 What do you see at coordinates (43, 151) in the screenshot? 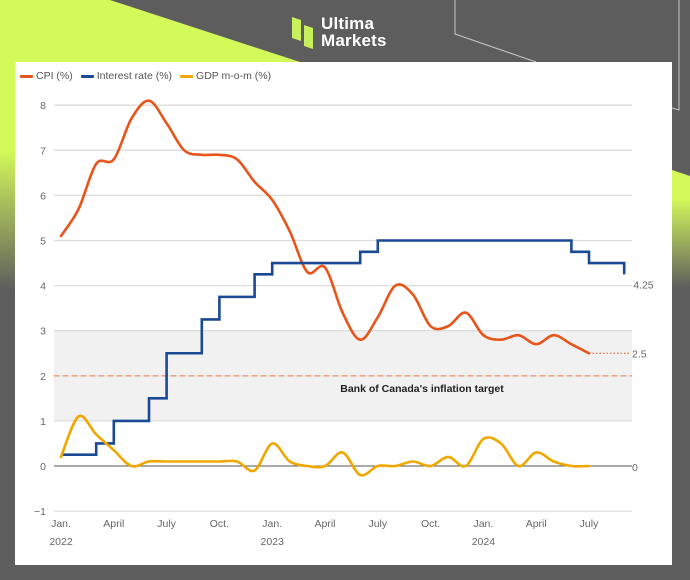
I see `y-tick-label: 7` at bounding box center [43, 151].